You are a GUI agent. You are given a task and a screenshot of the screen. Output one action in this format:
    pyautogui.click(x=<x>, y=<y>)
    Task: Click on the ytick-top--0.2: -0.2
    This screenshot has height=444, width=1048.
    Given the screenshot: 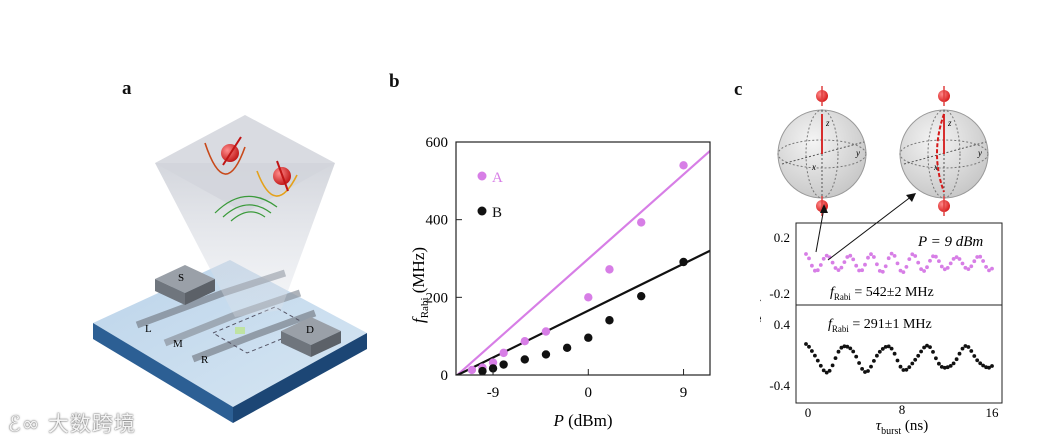 What is the action you would take?
    pyautogui.click(x=779, y=293)
    